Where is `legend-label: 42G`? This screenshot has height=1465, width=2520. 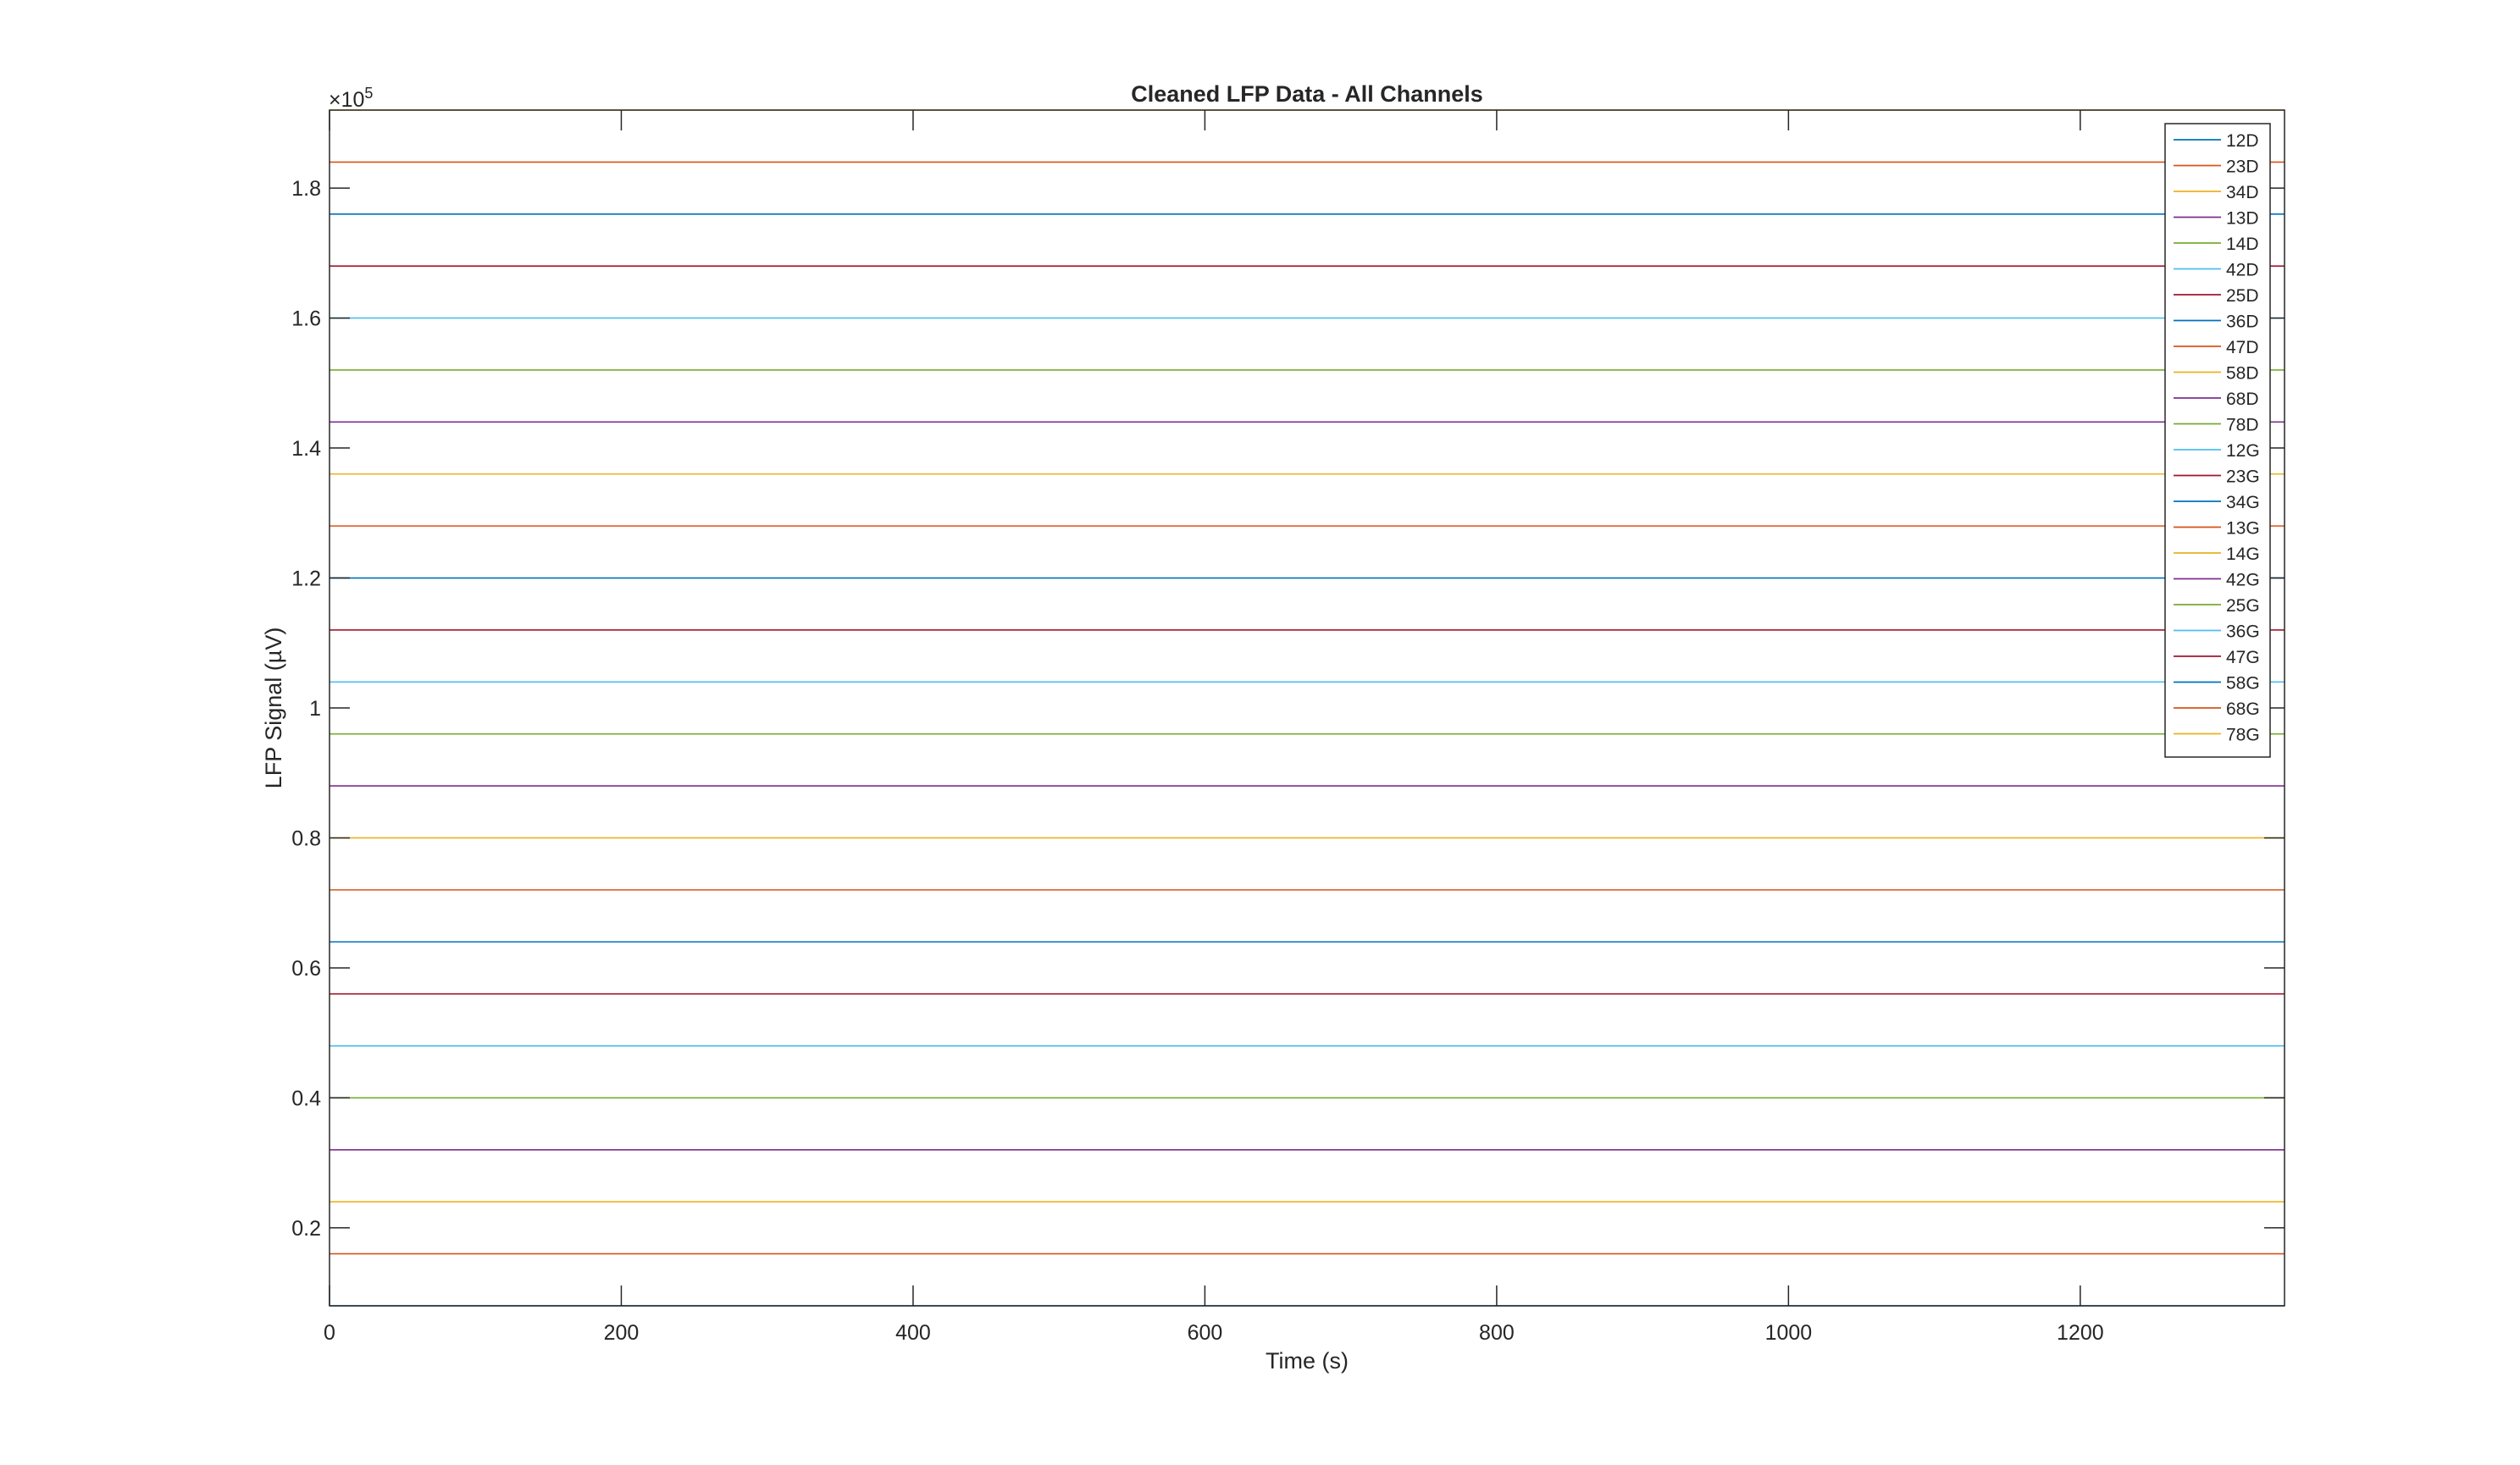
legend-label: 42G is located at coordinates (2243, 581).